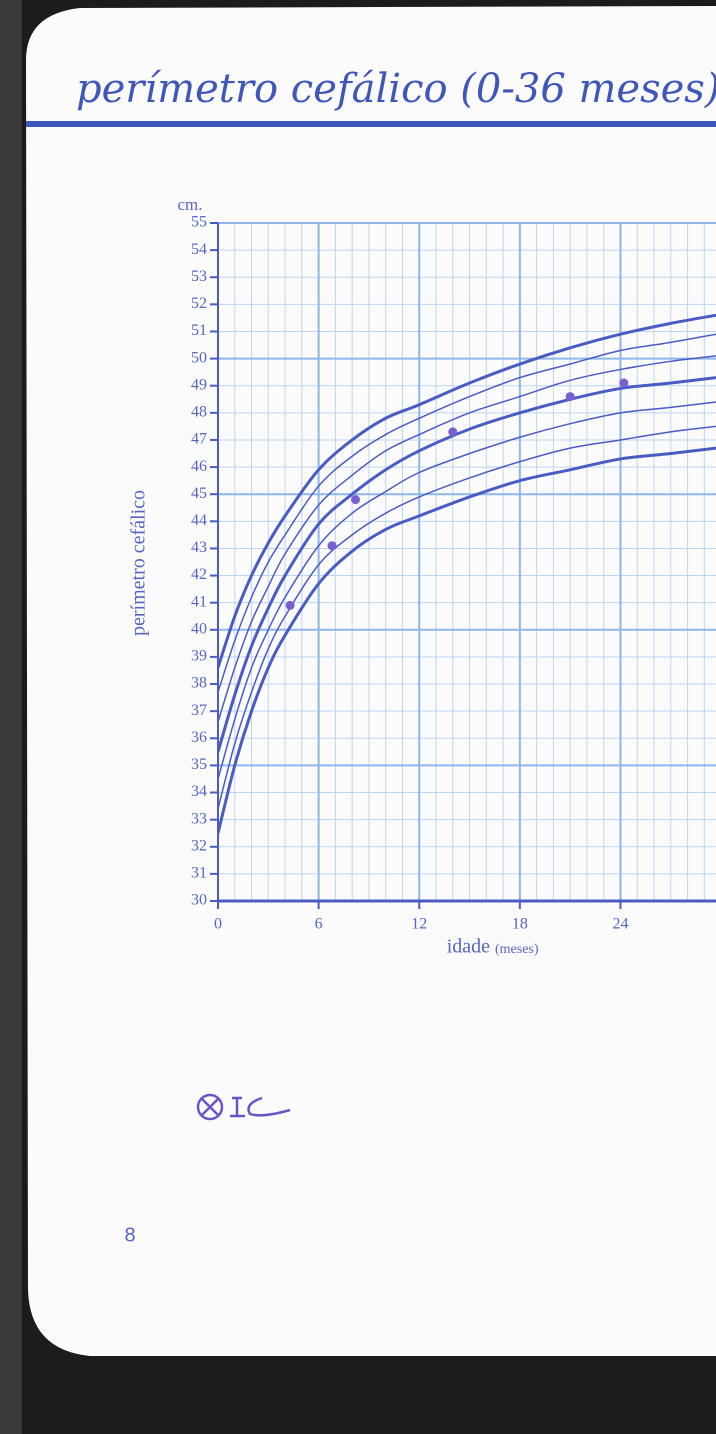  Describe the element at coordinates (218, 924) in the screenshot. I see `x-tick-label: 0` at that location.